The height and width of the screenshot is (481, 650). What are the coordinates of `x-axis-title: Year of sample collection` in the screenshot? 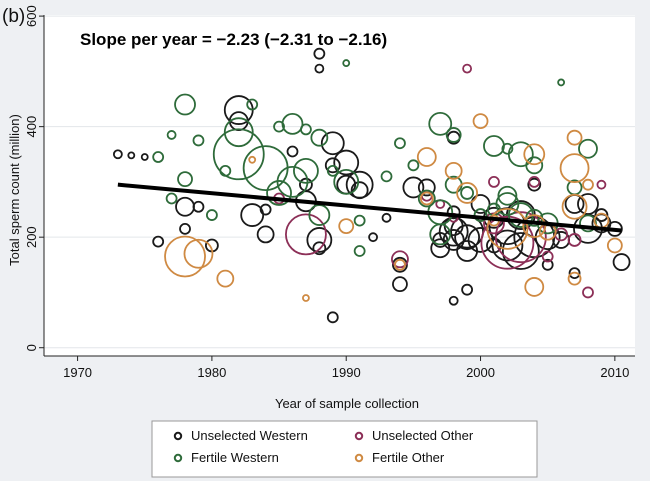 It's located at (347, 403).